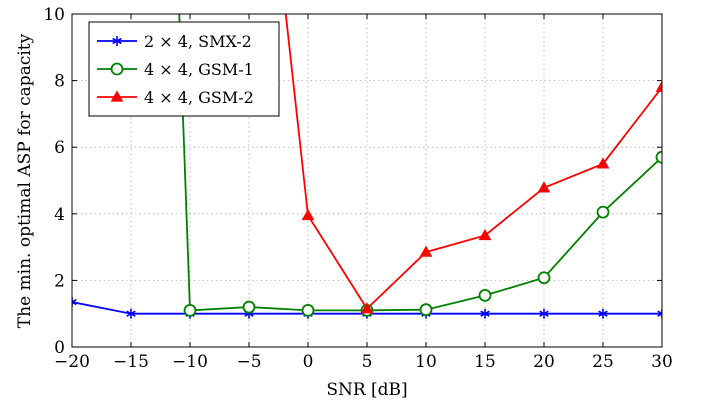 Image resolution: width=701 pixels, height=403 pixels. What do you see at coordinates (308, 362) in the screenshot?
I see `x-tick-label: 0` at bounding box center [308, 362].